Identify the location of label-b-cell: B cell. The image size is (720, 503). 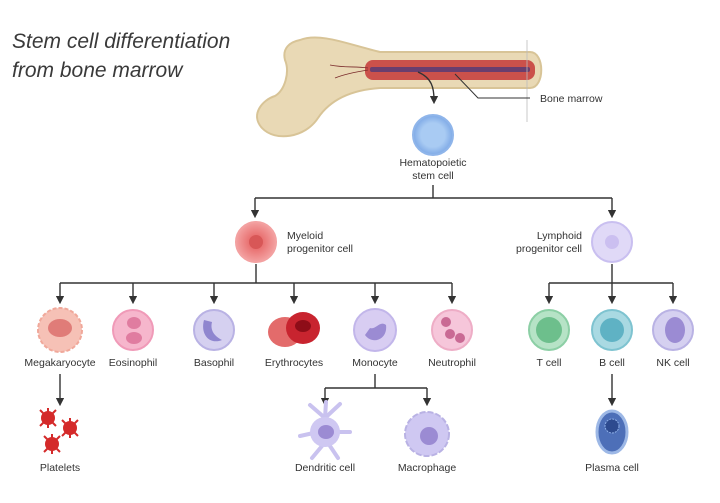
(612, 363).